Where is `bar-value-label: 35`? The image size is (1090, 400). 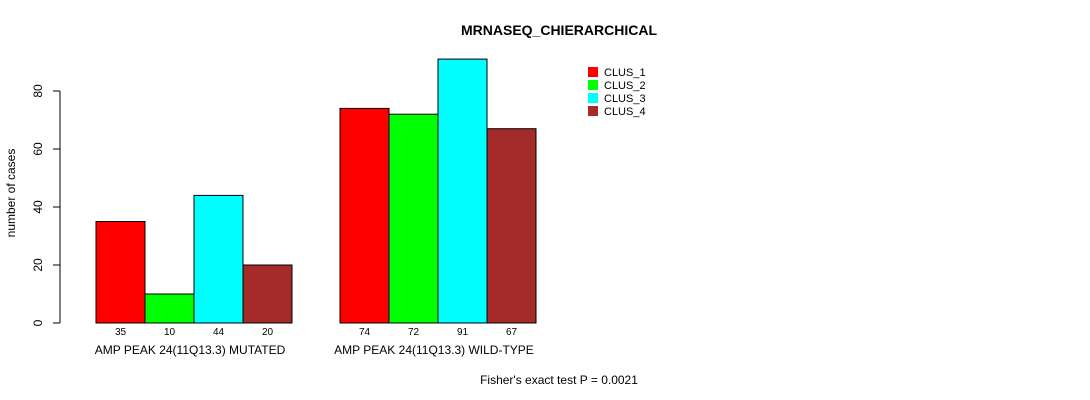 bar-value-label: 35 is located at coordinates (121, 332).